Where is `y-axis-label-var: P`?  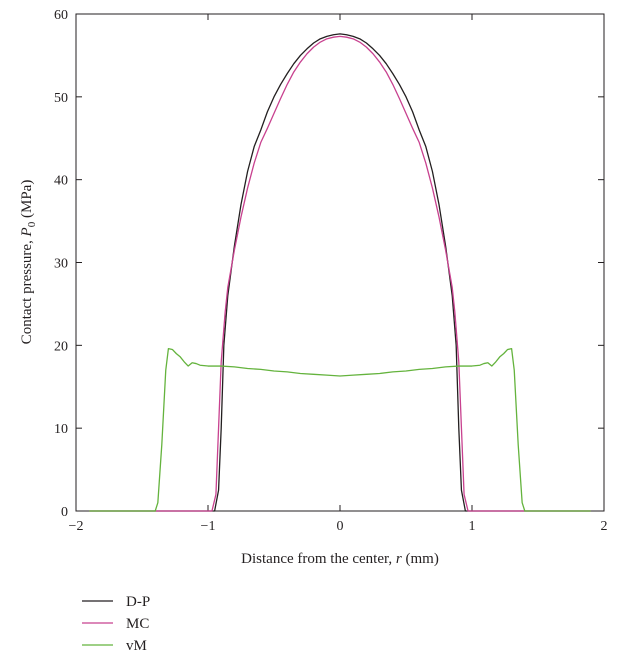
y-axis-label-var: P is located at coordinates (27, 232).